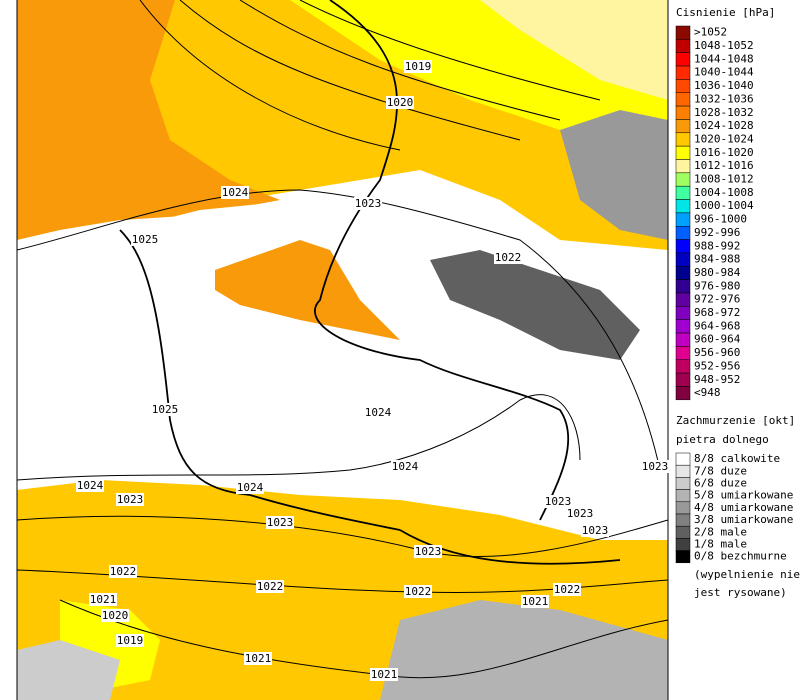 The width and height of the screenshot is (800, 700). I want to click on cloud-legend-title: Zachmurzenie [okt], so click(735, 420).